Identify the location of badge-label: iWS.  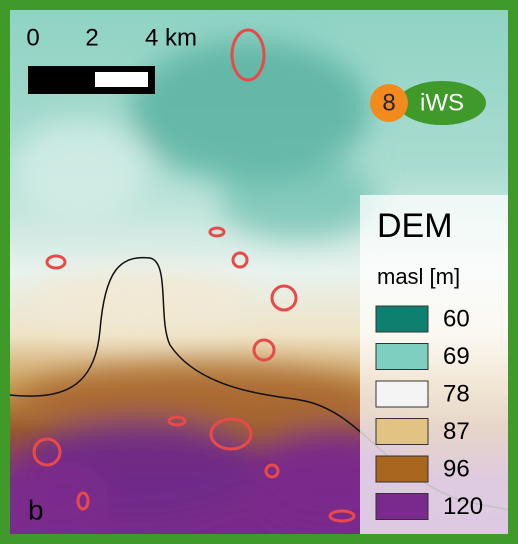
(442, 102).